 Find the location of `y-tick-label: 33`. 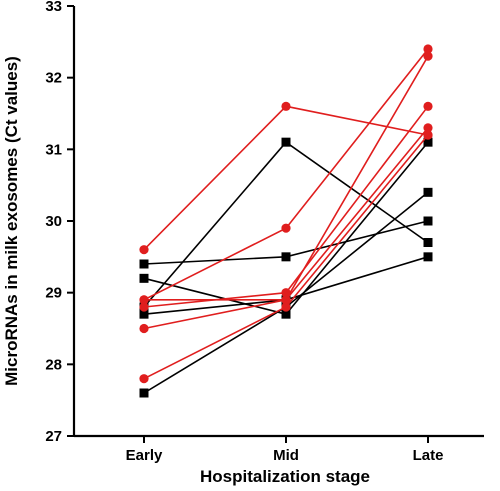

y-tick-label: 33 is located at coordinates (53, 7).